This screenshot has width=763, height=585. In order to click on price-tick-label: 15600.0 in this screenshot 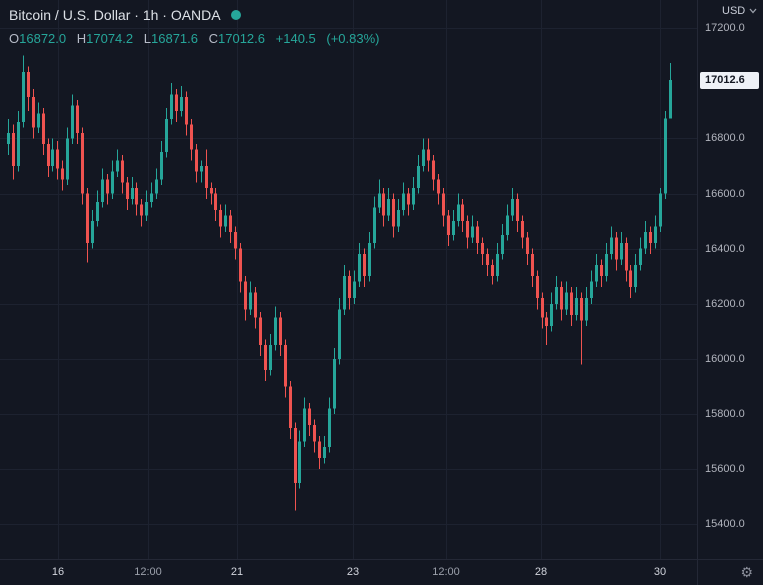, I will do `click(725, 469)`.